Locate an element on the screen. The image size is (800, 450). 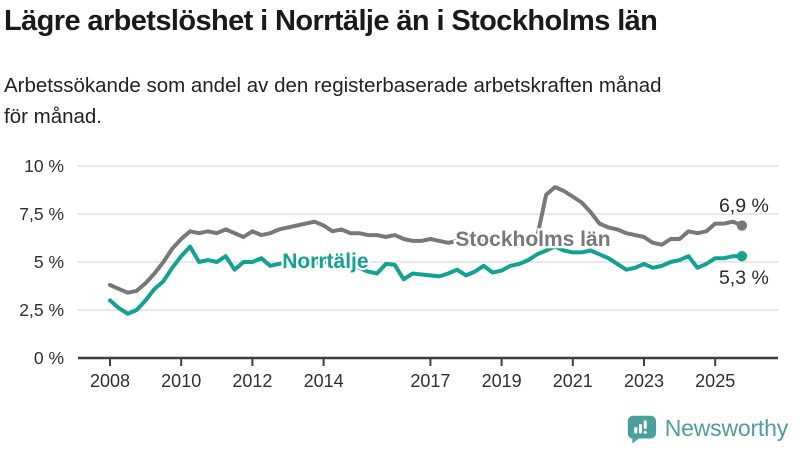
x-axis-tick-label: 2019 is located at coordinates (502, 381).